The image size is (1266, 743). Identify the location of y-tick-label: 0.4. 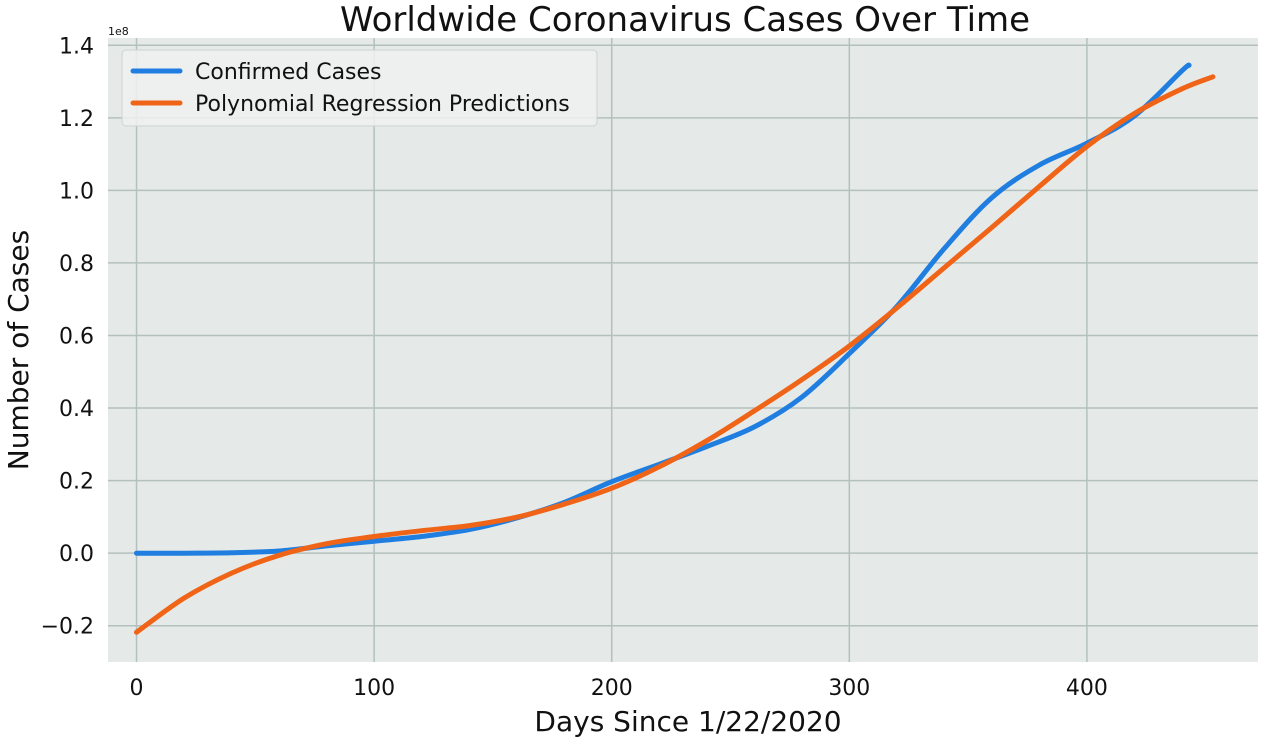
(76, 409).